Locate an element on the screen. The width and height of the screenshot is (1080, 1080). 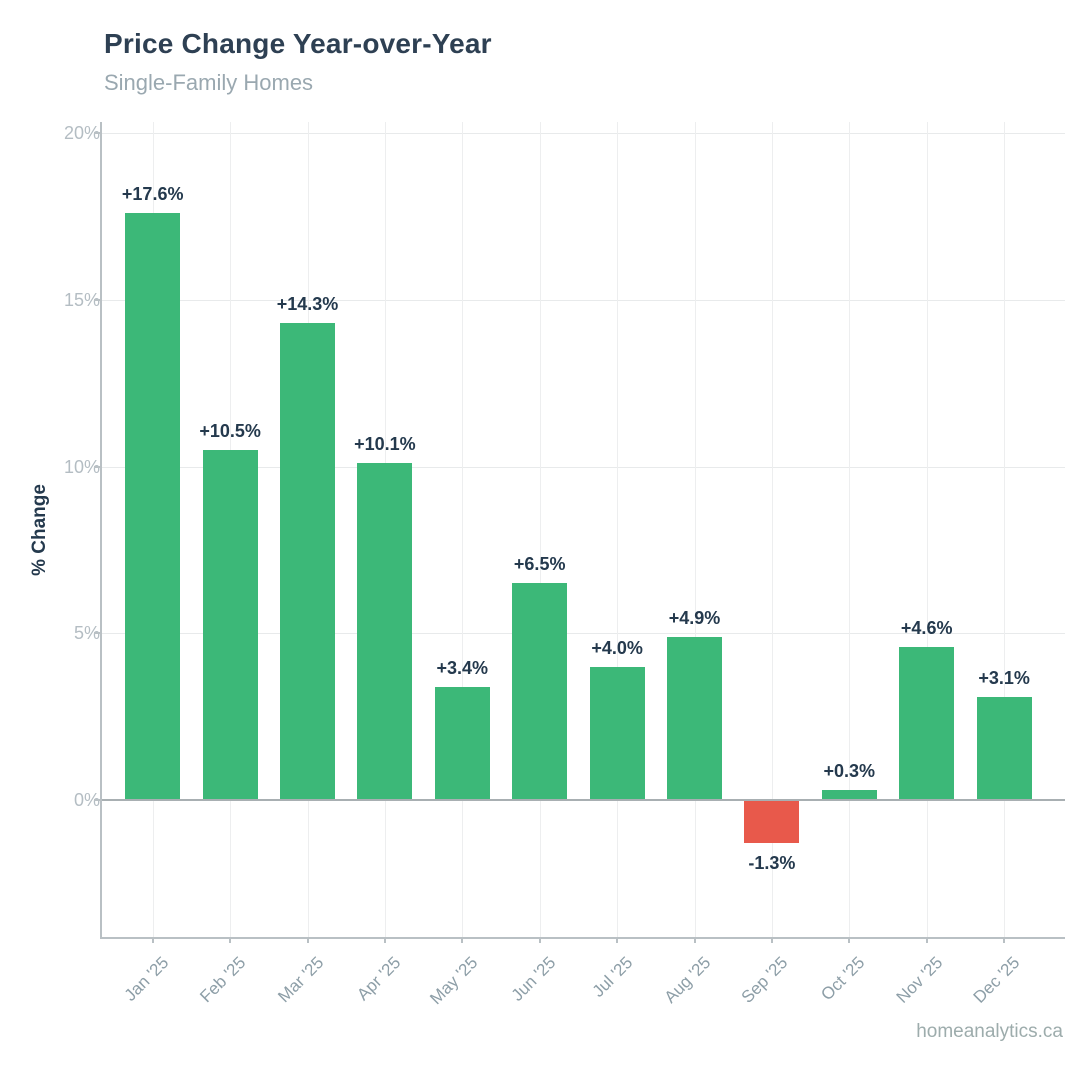
x-tick-label: Nov '25 is located at coordinates (919, 980).